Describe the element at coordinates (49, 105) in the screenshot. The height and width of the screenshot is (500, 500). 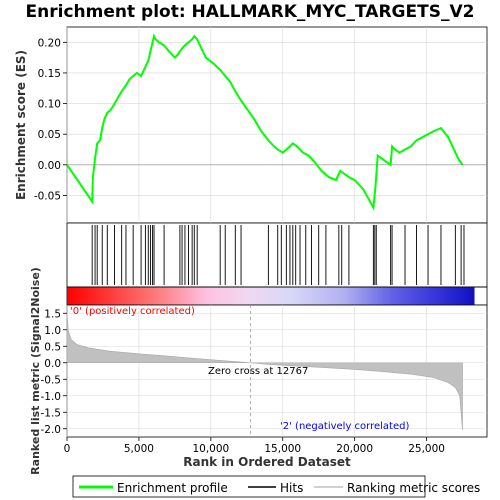
I see `es-y-tick-label: 0.10` at that location.